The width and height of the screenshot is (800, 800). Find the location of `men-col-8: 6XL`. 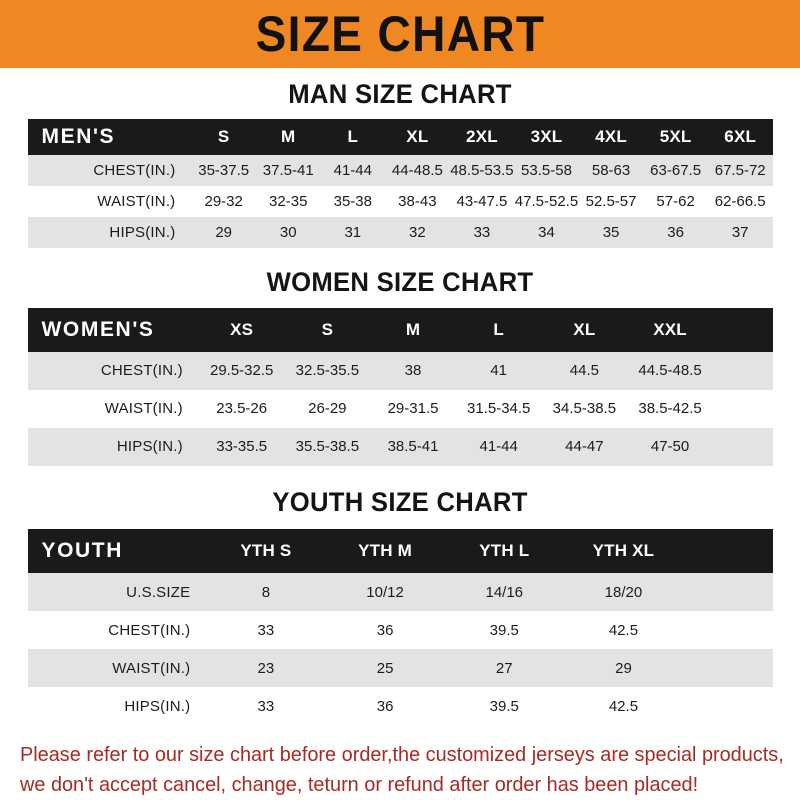

men-col-8: 6XL is located at coordinates (740, 137).